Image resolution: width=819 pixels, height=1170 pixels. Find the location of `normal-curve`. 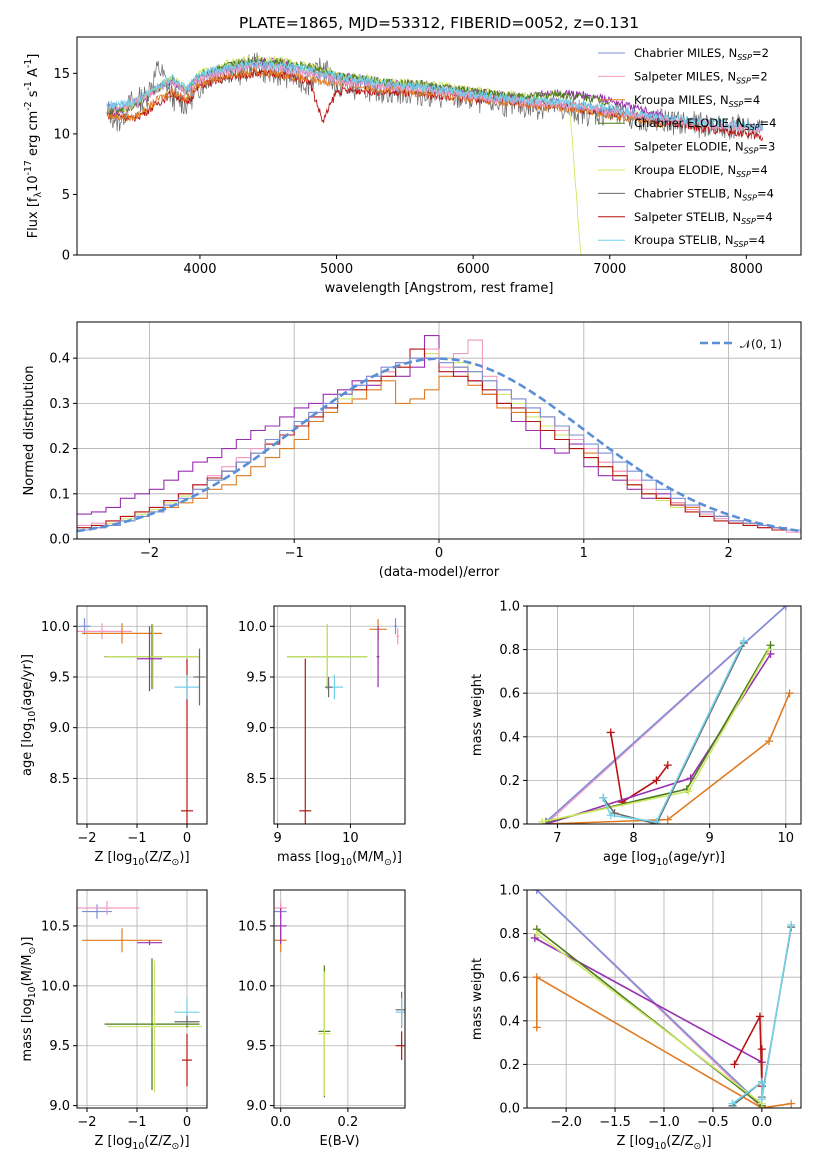

normal-curve is located at coordinates (439, 445).